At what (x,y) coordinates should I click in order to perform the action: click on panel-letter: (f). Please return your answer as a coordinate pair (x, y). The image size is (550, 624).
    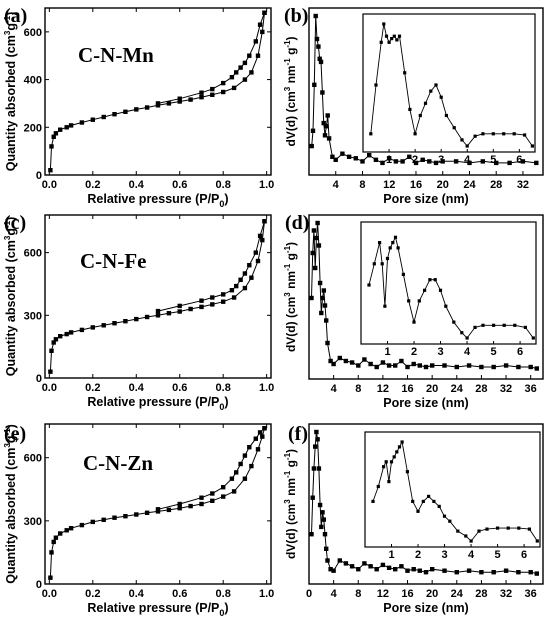
    Looking at the image, I should click on (298, 434).